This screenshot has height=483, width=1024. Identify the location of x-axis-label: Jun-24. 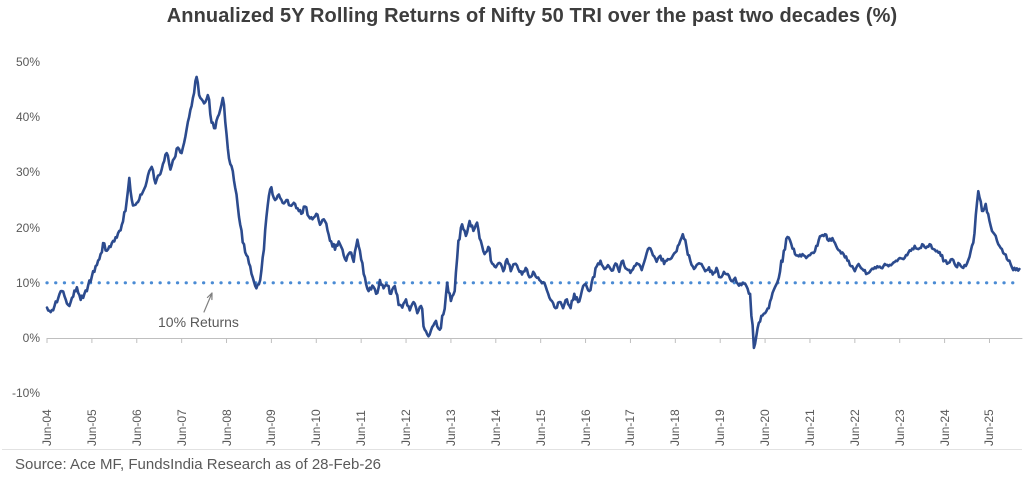
(944, 427).